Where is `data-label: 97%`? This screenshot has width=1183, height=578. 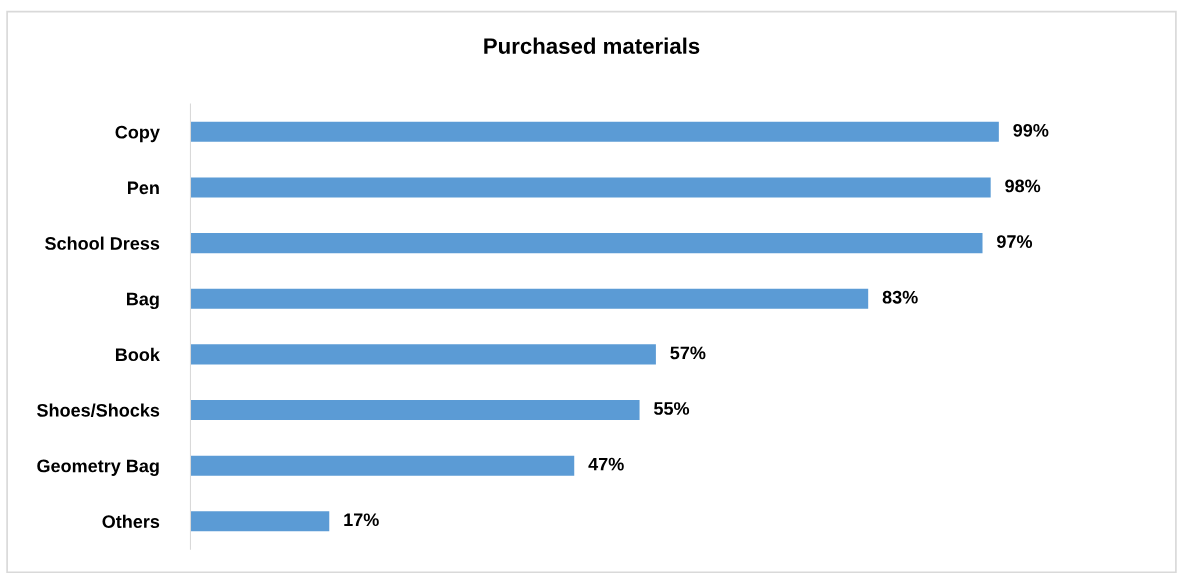 data-label: 97% is located at coordinates (1015, 241).